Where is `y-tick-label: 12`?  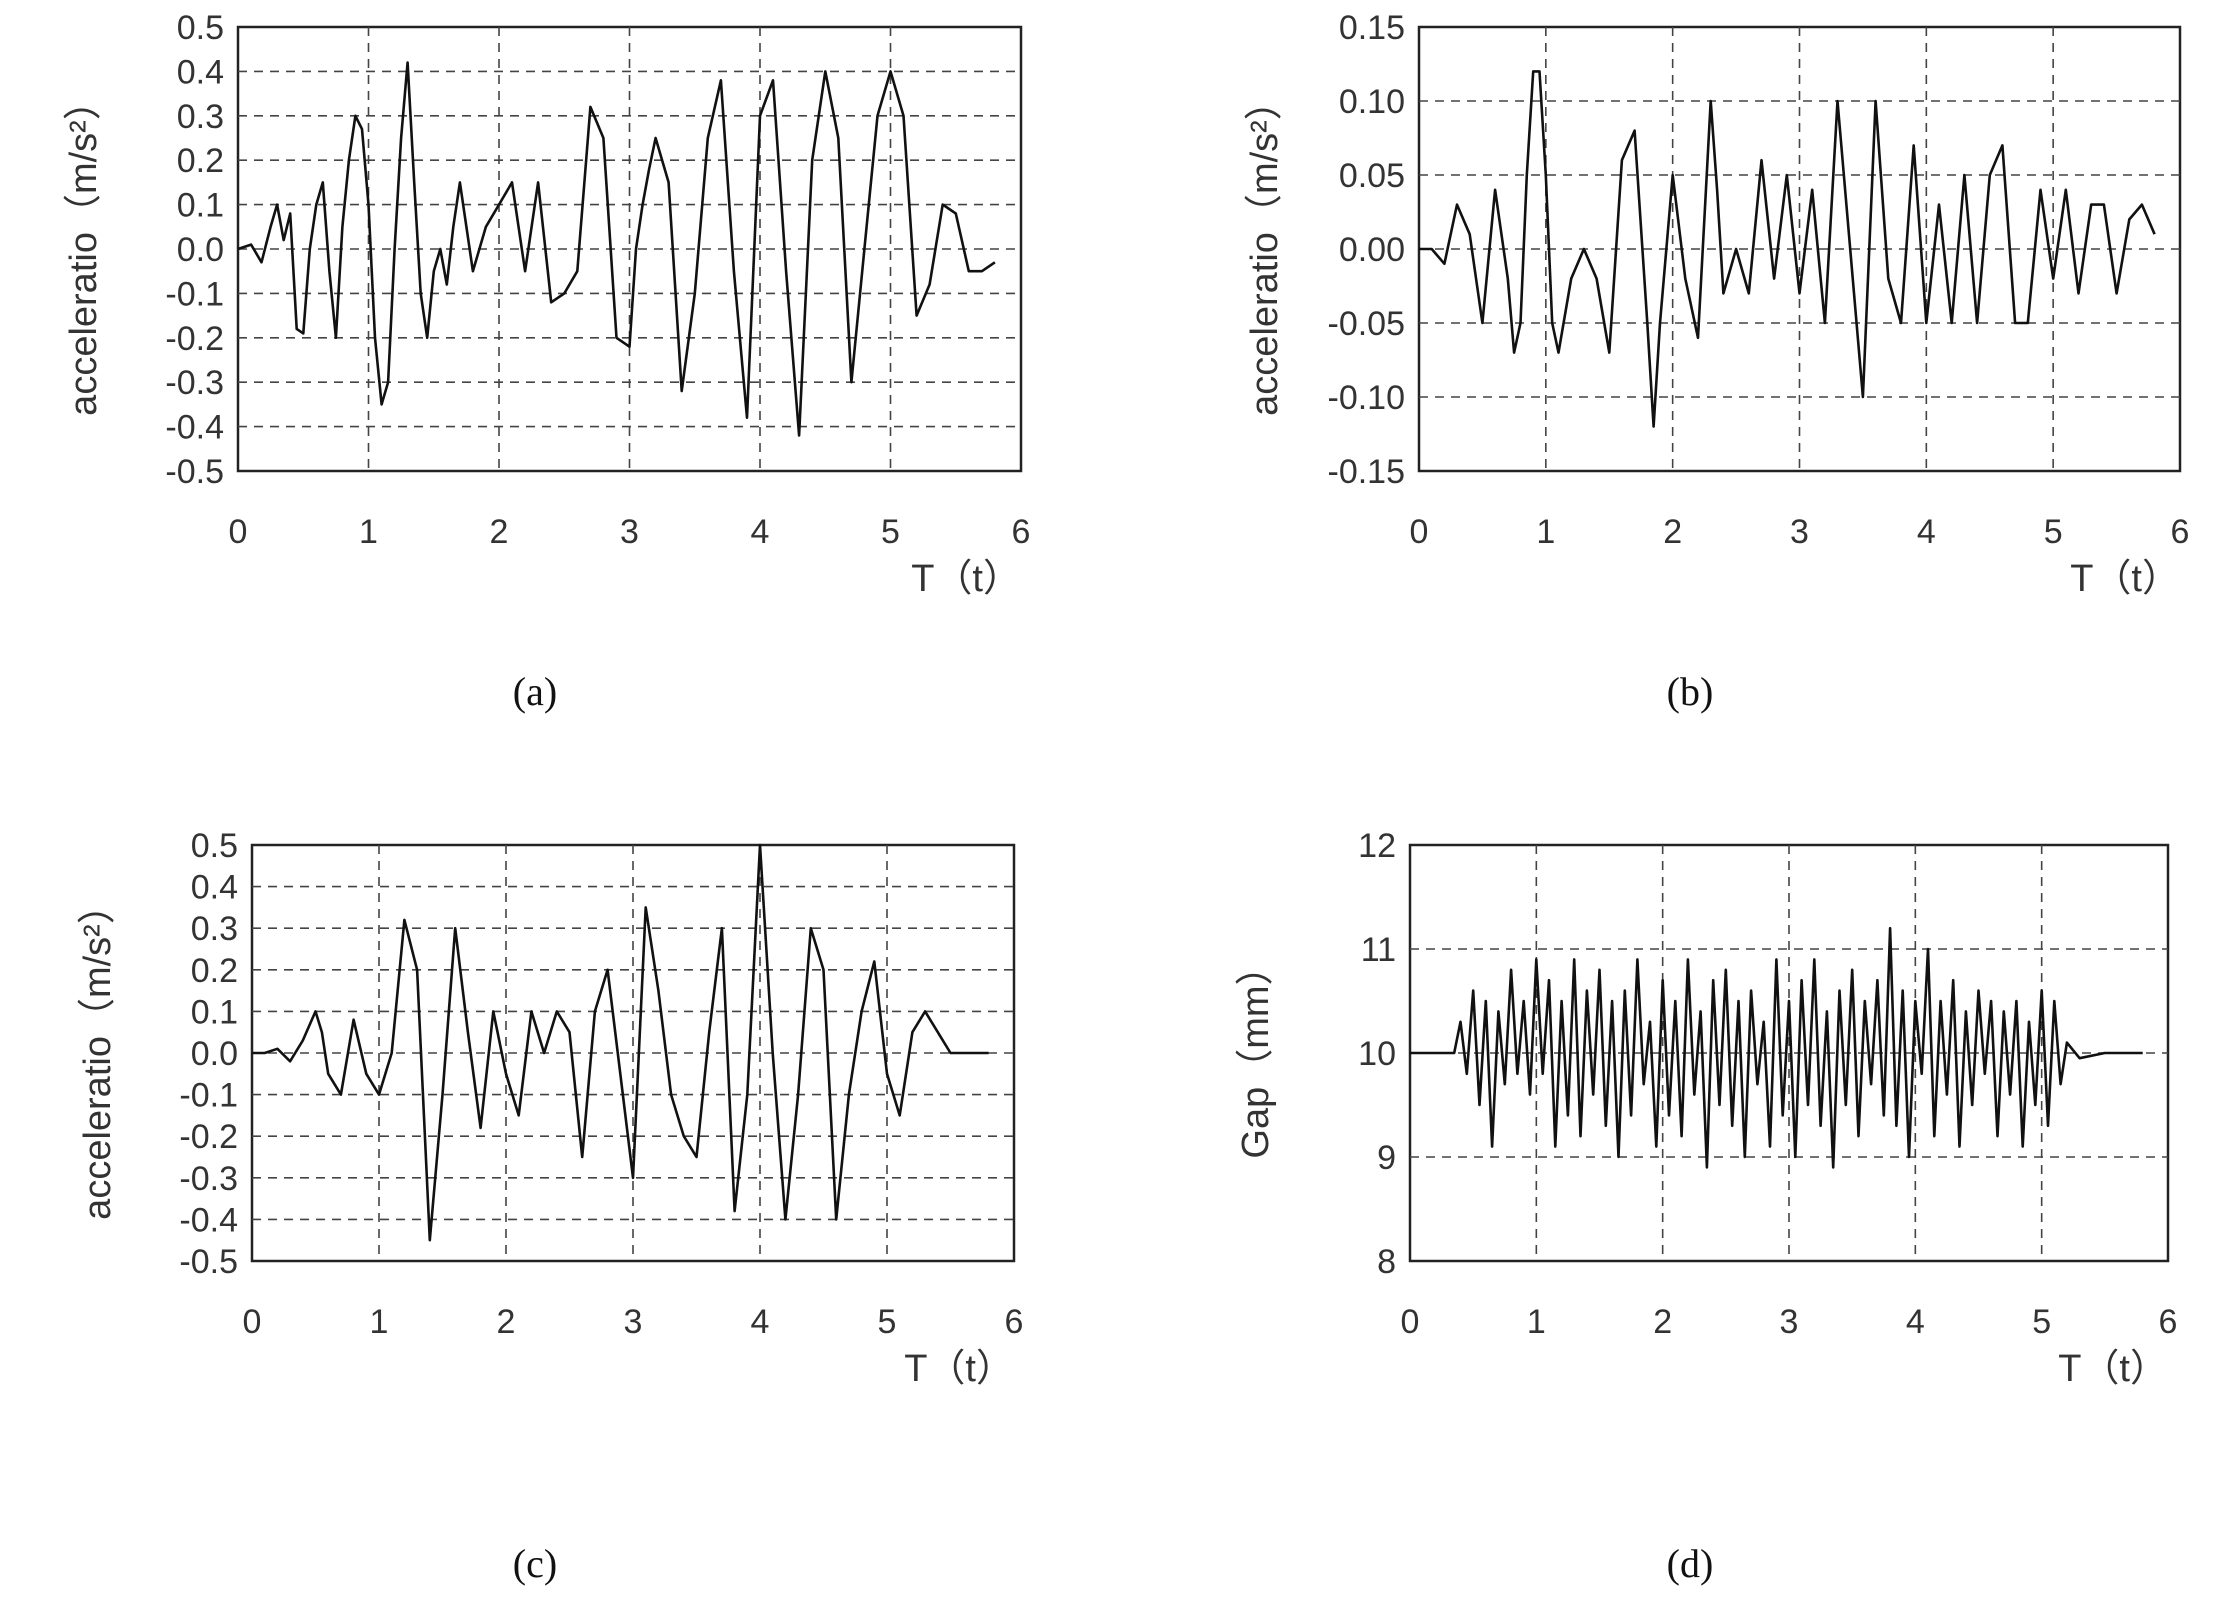 y-tick-label: 12 is located at coordinates (1377, 846).